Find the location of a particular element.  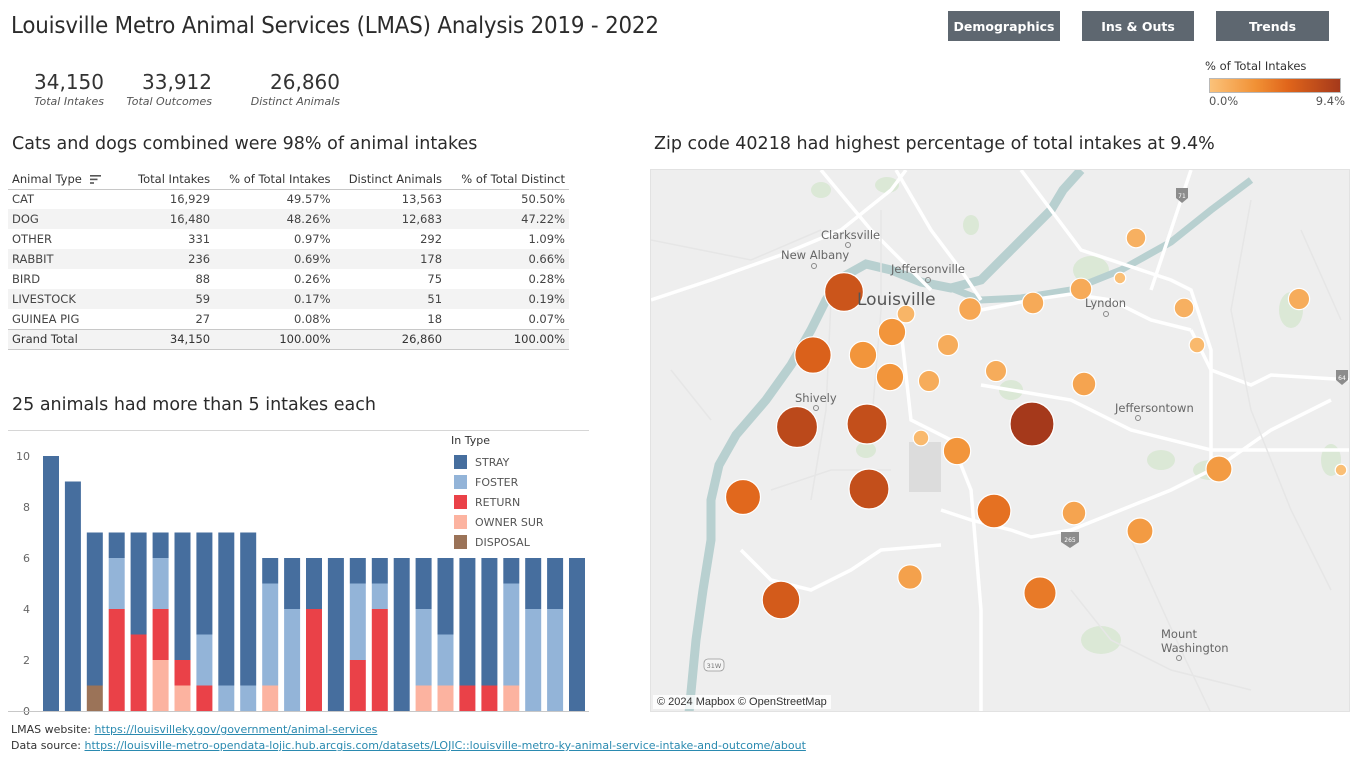

table-row: RABBIT 236 0.69% 178 0.66% is located at coordinates (288, 259).